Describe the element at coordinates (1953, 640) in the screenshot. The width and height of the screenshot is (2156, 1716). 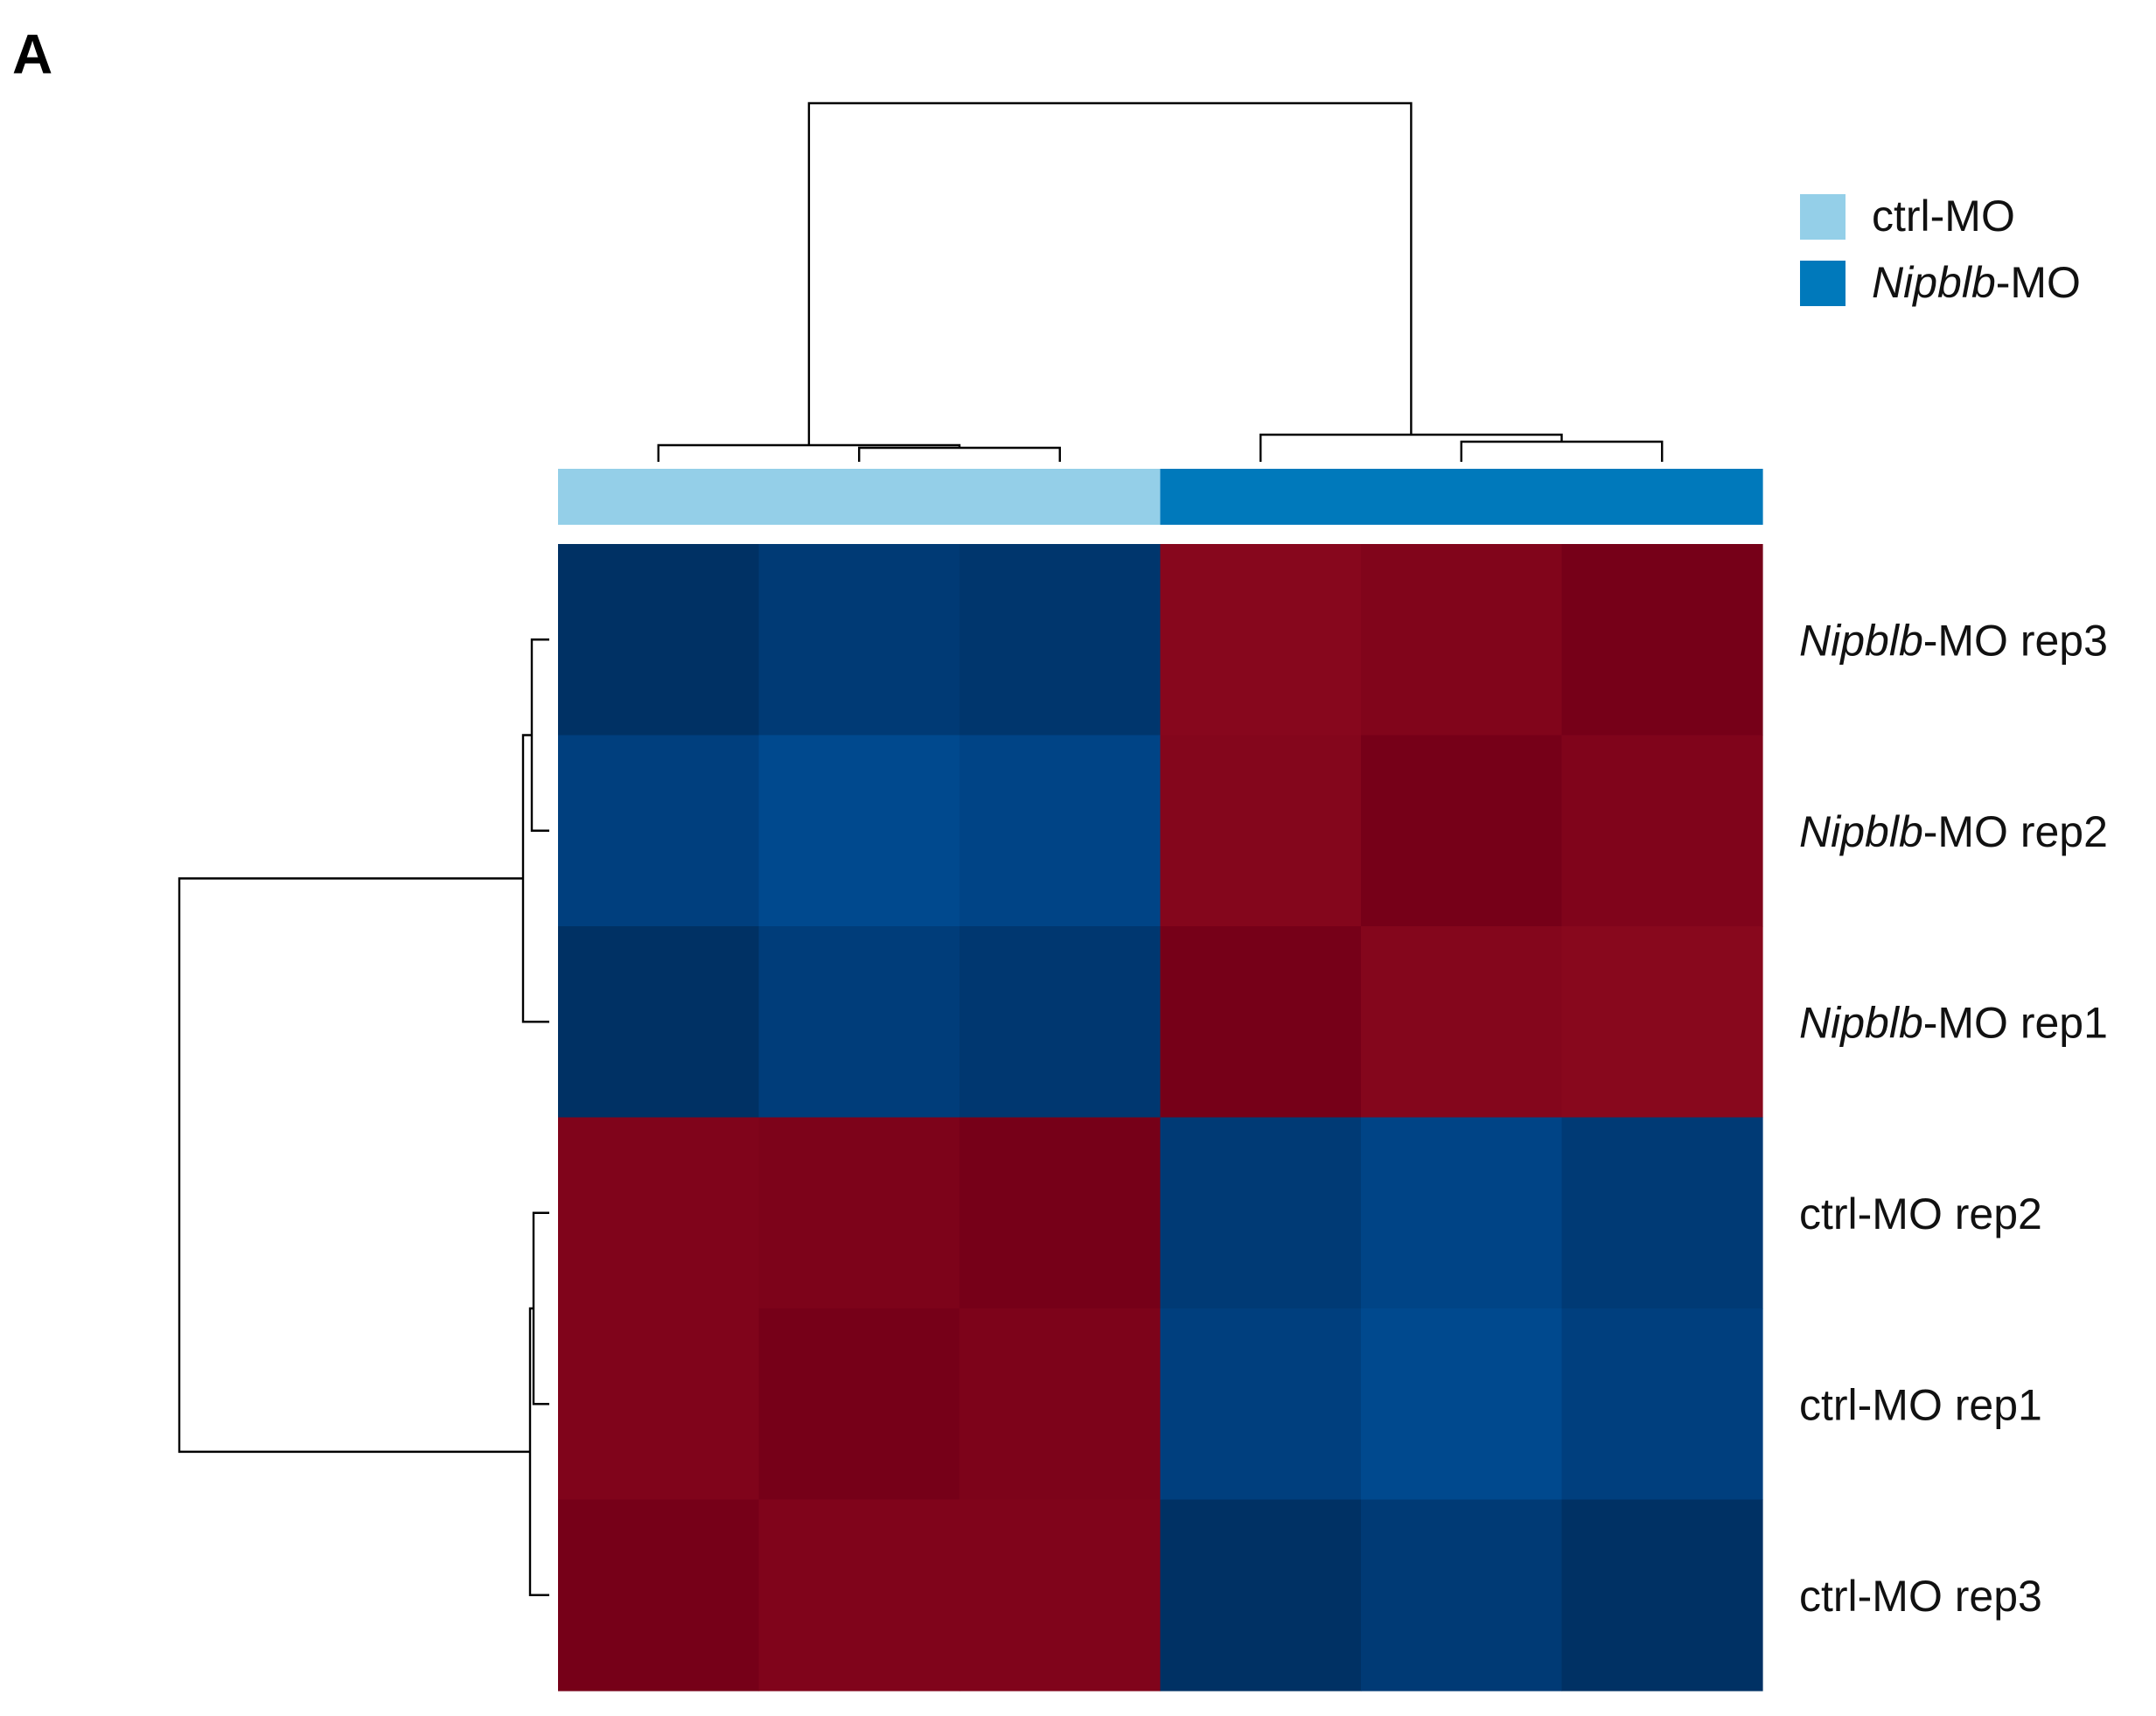
I see `row-label: Nipblb-MO rep3` at that location.